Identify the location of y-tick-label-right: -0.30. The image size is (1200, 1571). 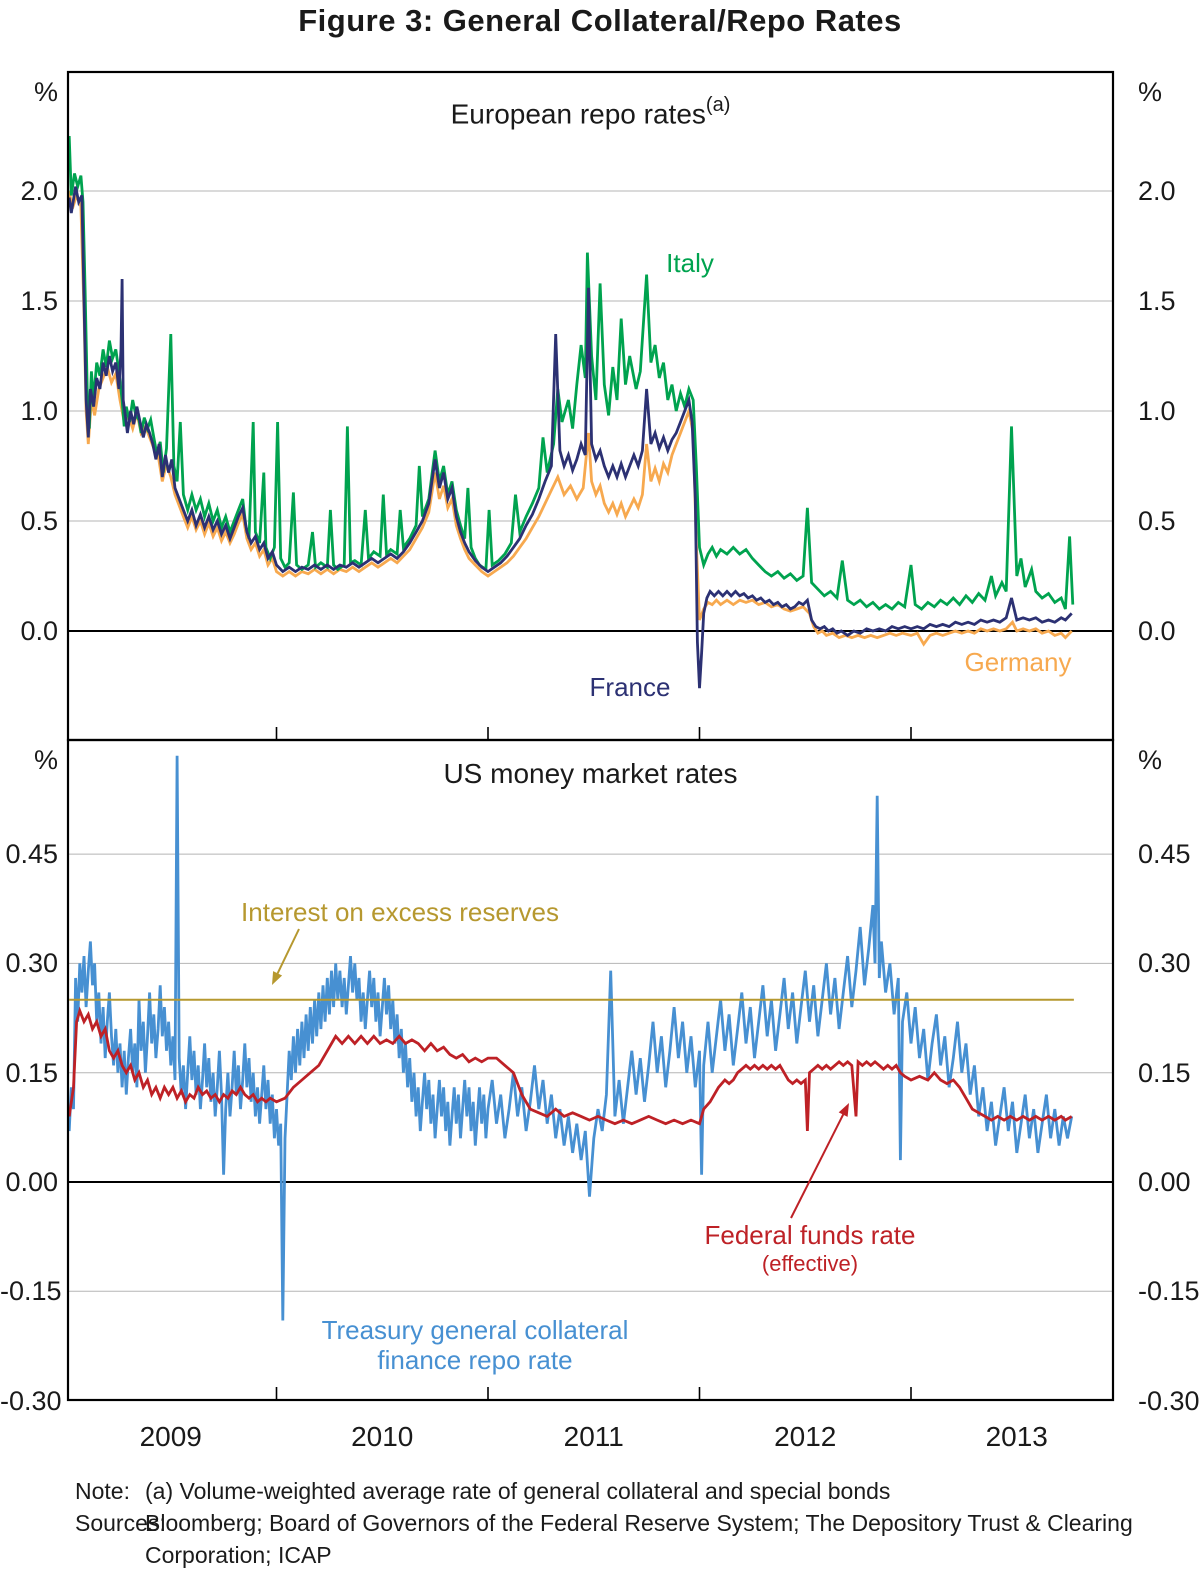
(1169, 1400).